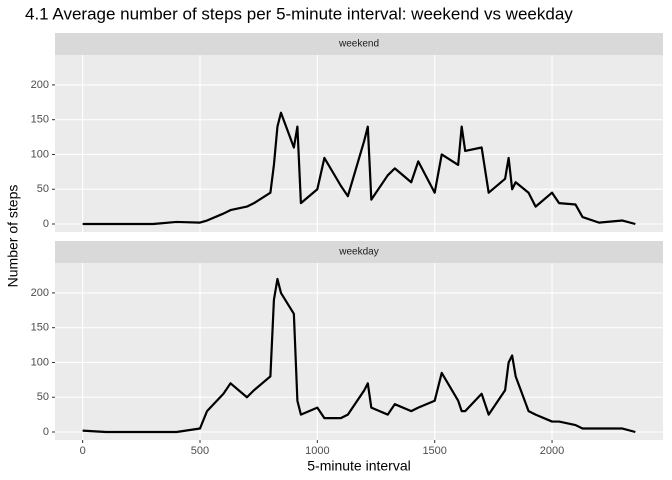  I want to click on x-tick-label: 1000, so click(317, 451).